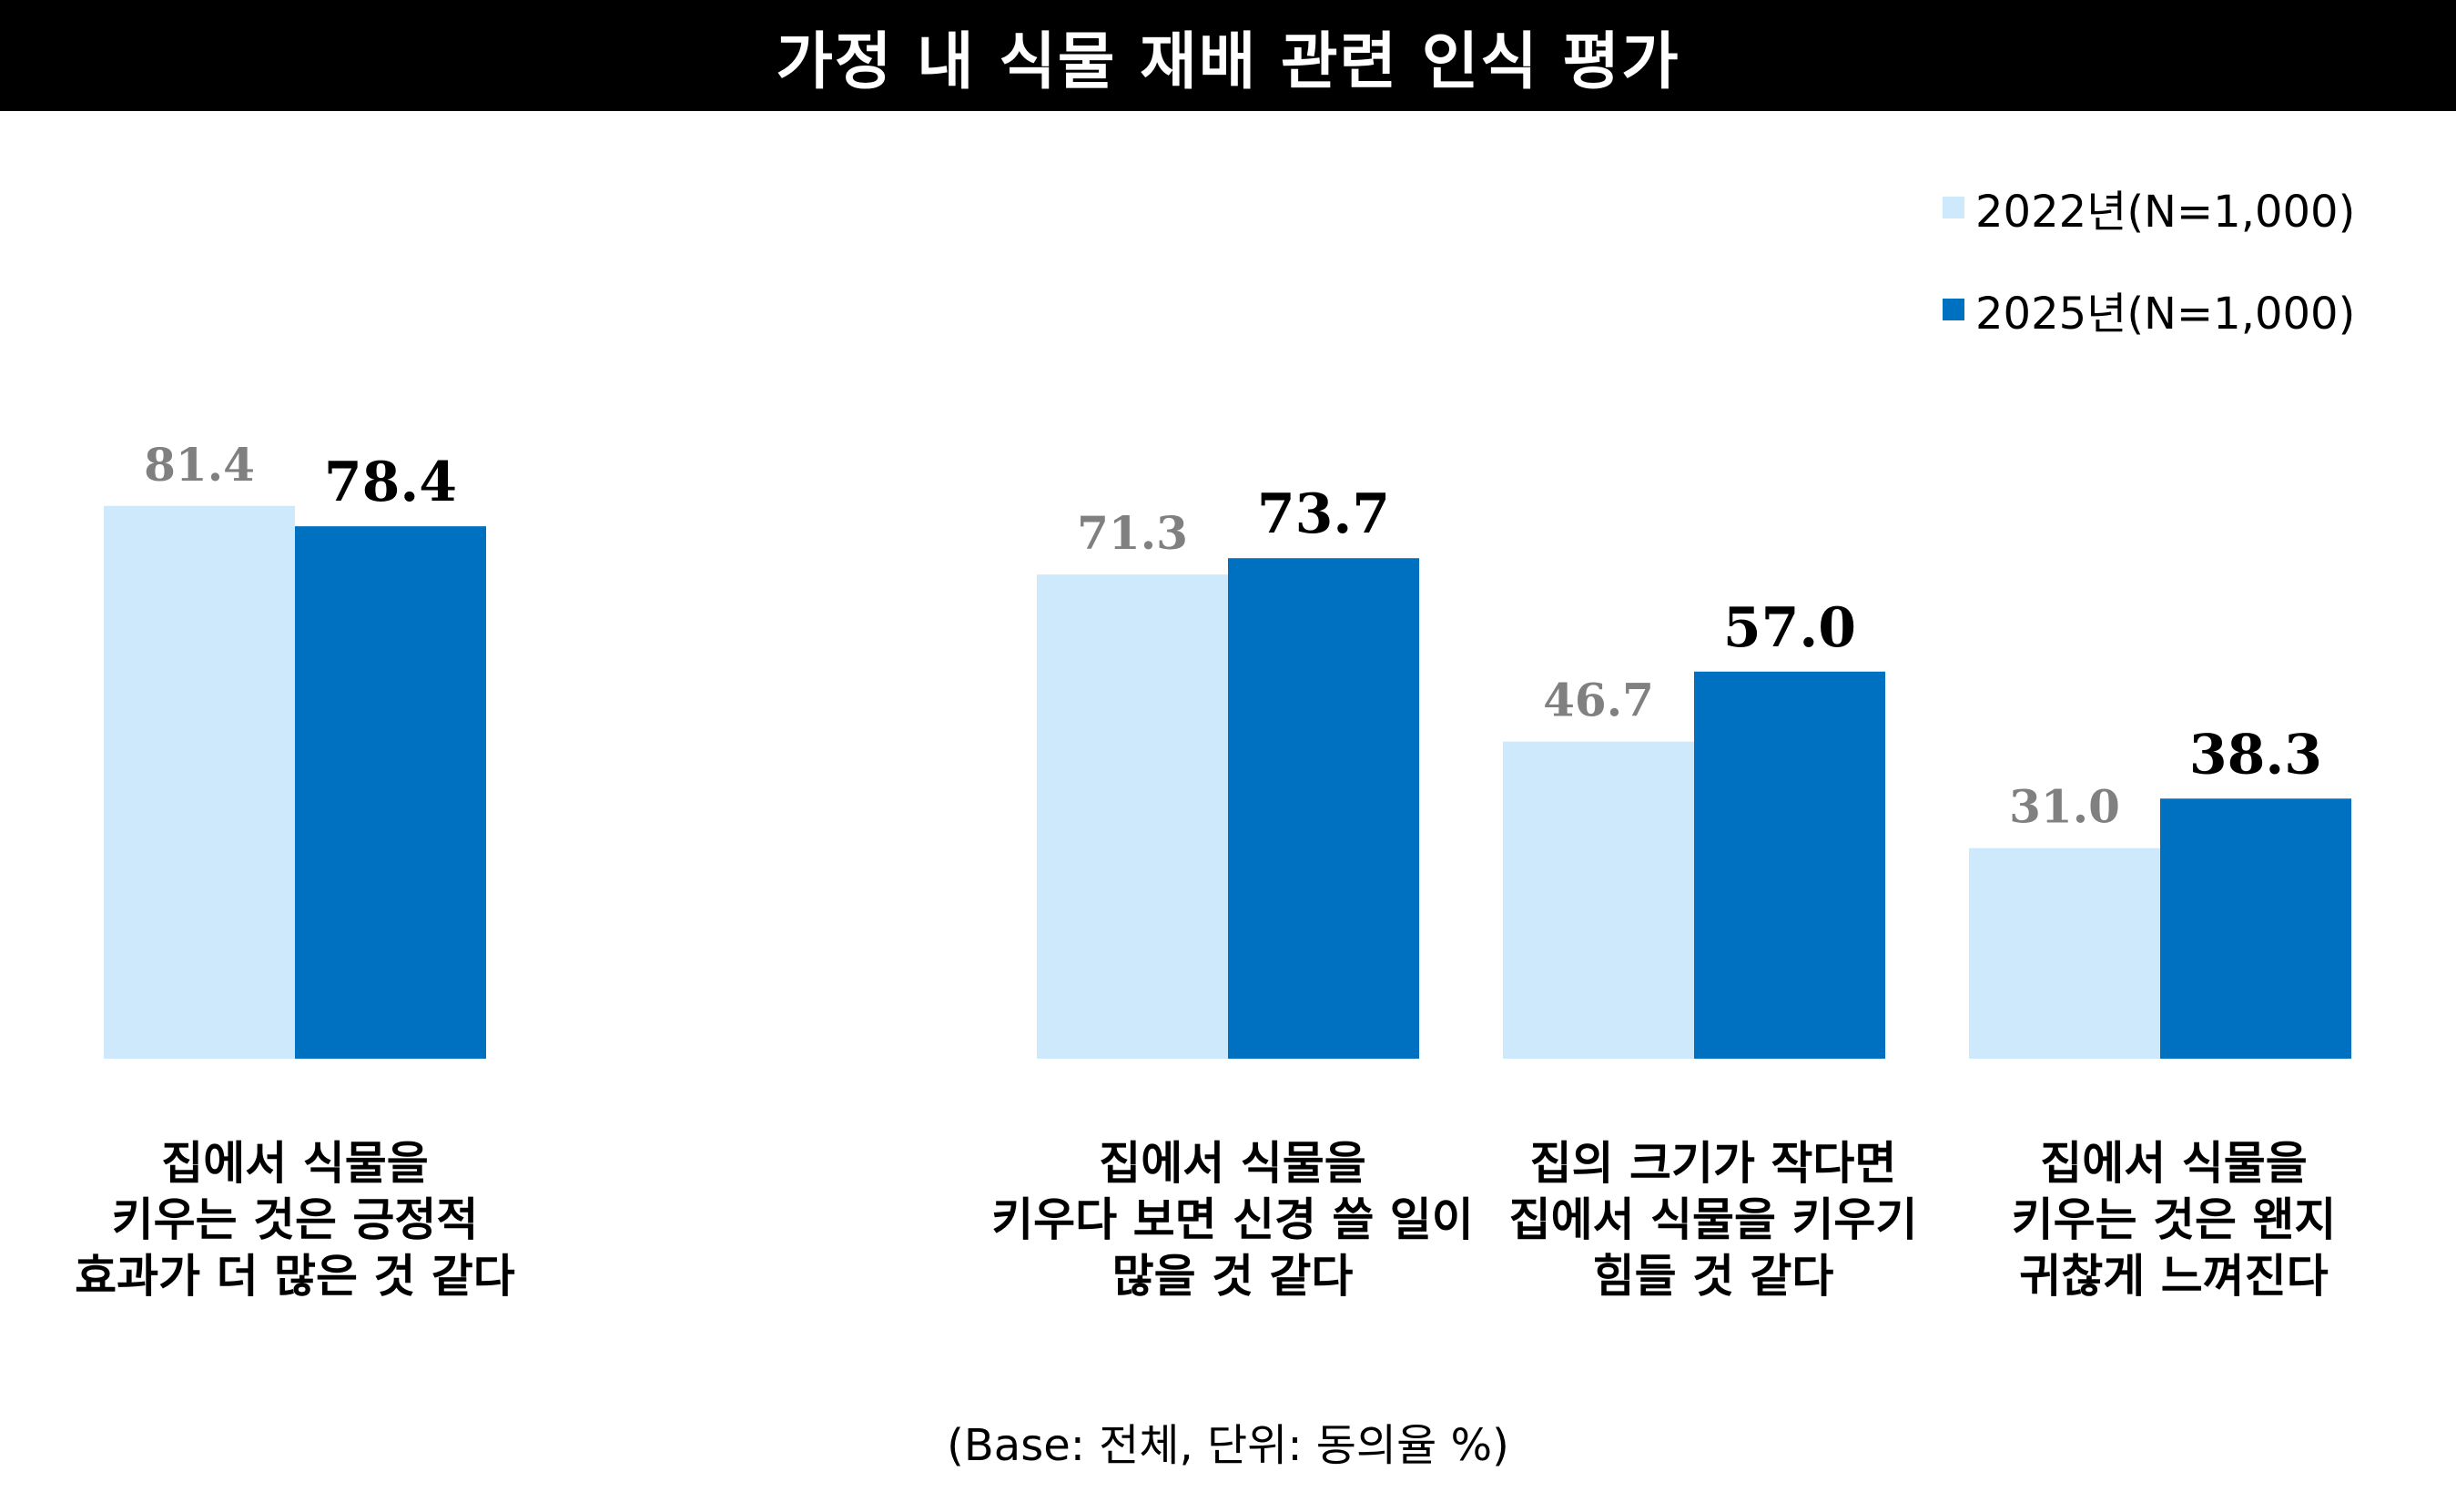 This screenshot has width=2456, height=1512. What do you see at coordinates (1132, 533) in the screenshot?
I see `data-label-2022-cat2: 71.3` at bounding box center [1132, 533].